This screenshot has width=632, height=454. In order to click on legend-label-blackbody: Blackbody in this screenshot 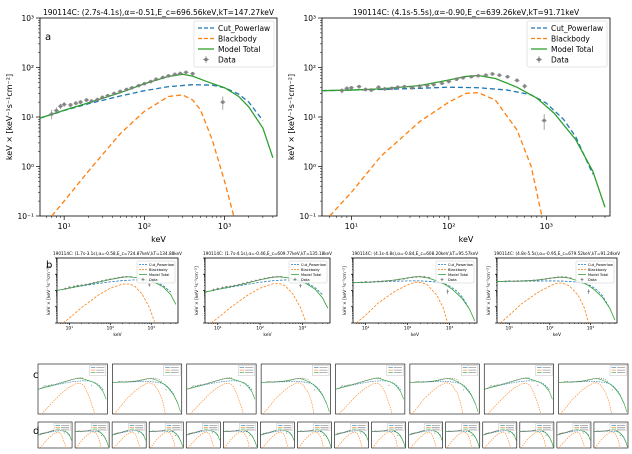, I will do `click(158, 270)`.